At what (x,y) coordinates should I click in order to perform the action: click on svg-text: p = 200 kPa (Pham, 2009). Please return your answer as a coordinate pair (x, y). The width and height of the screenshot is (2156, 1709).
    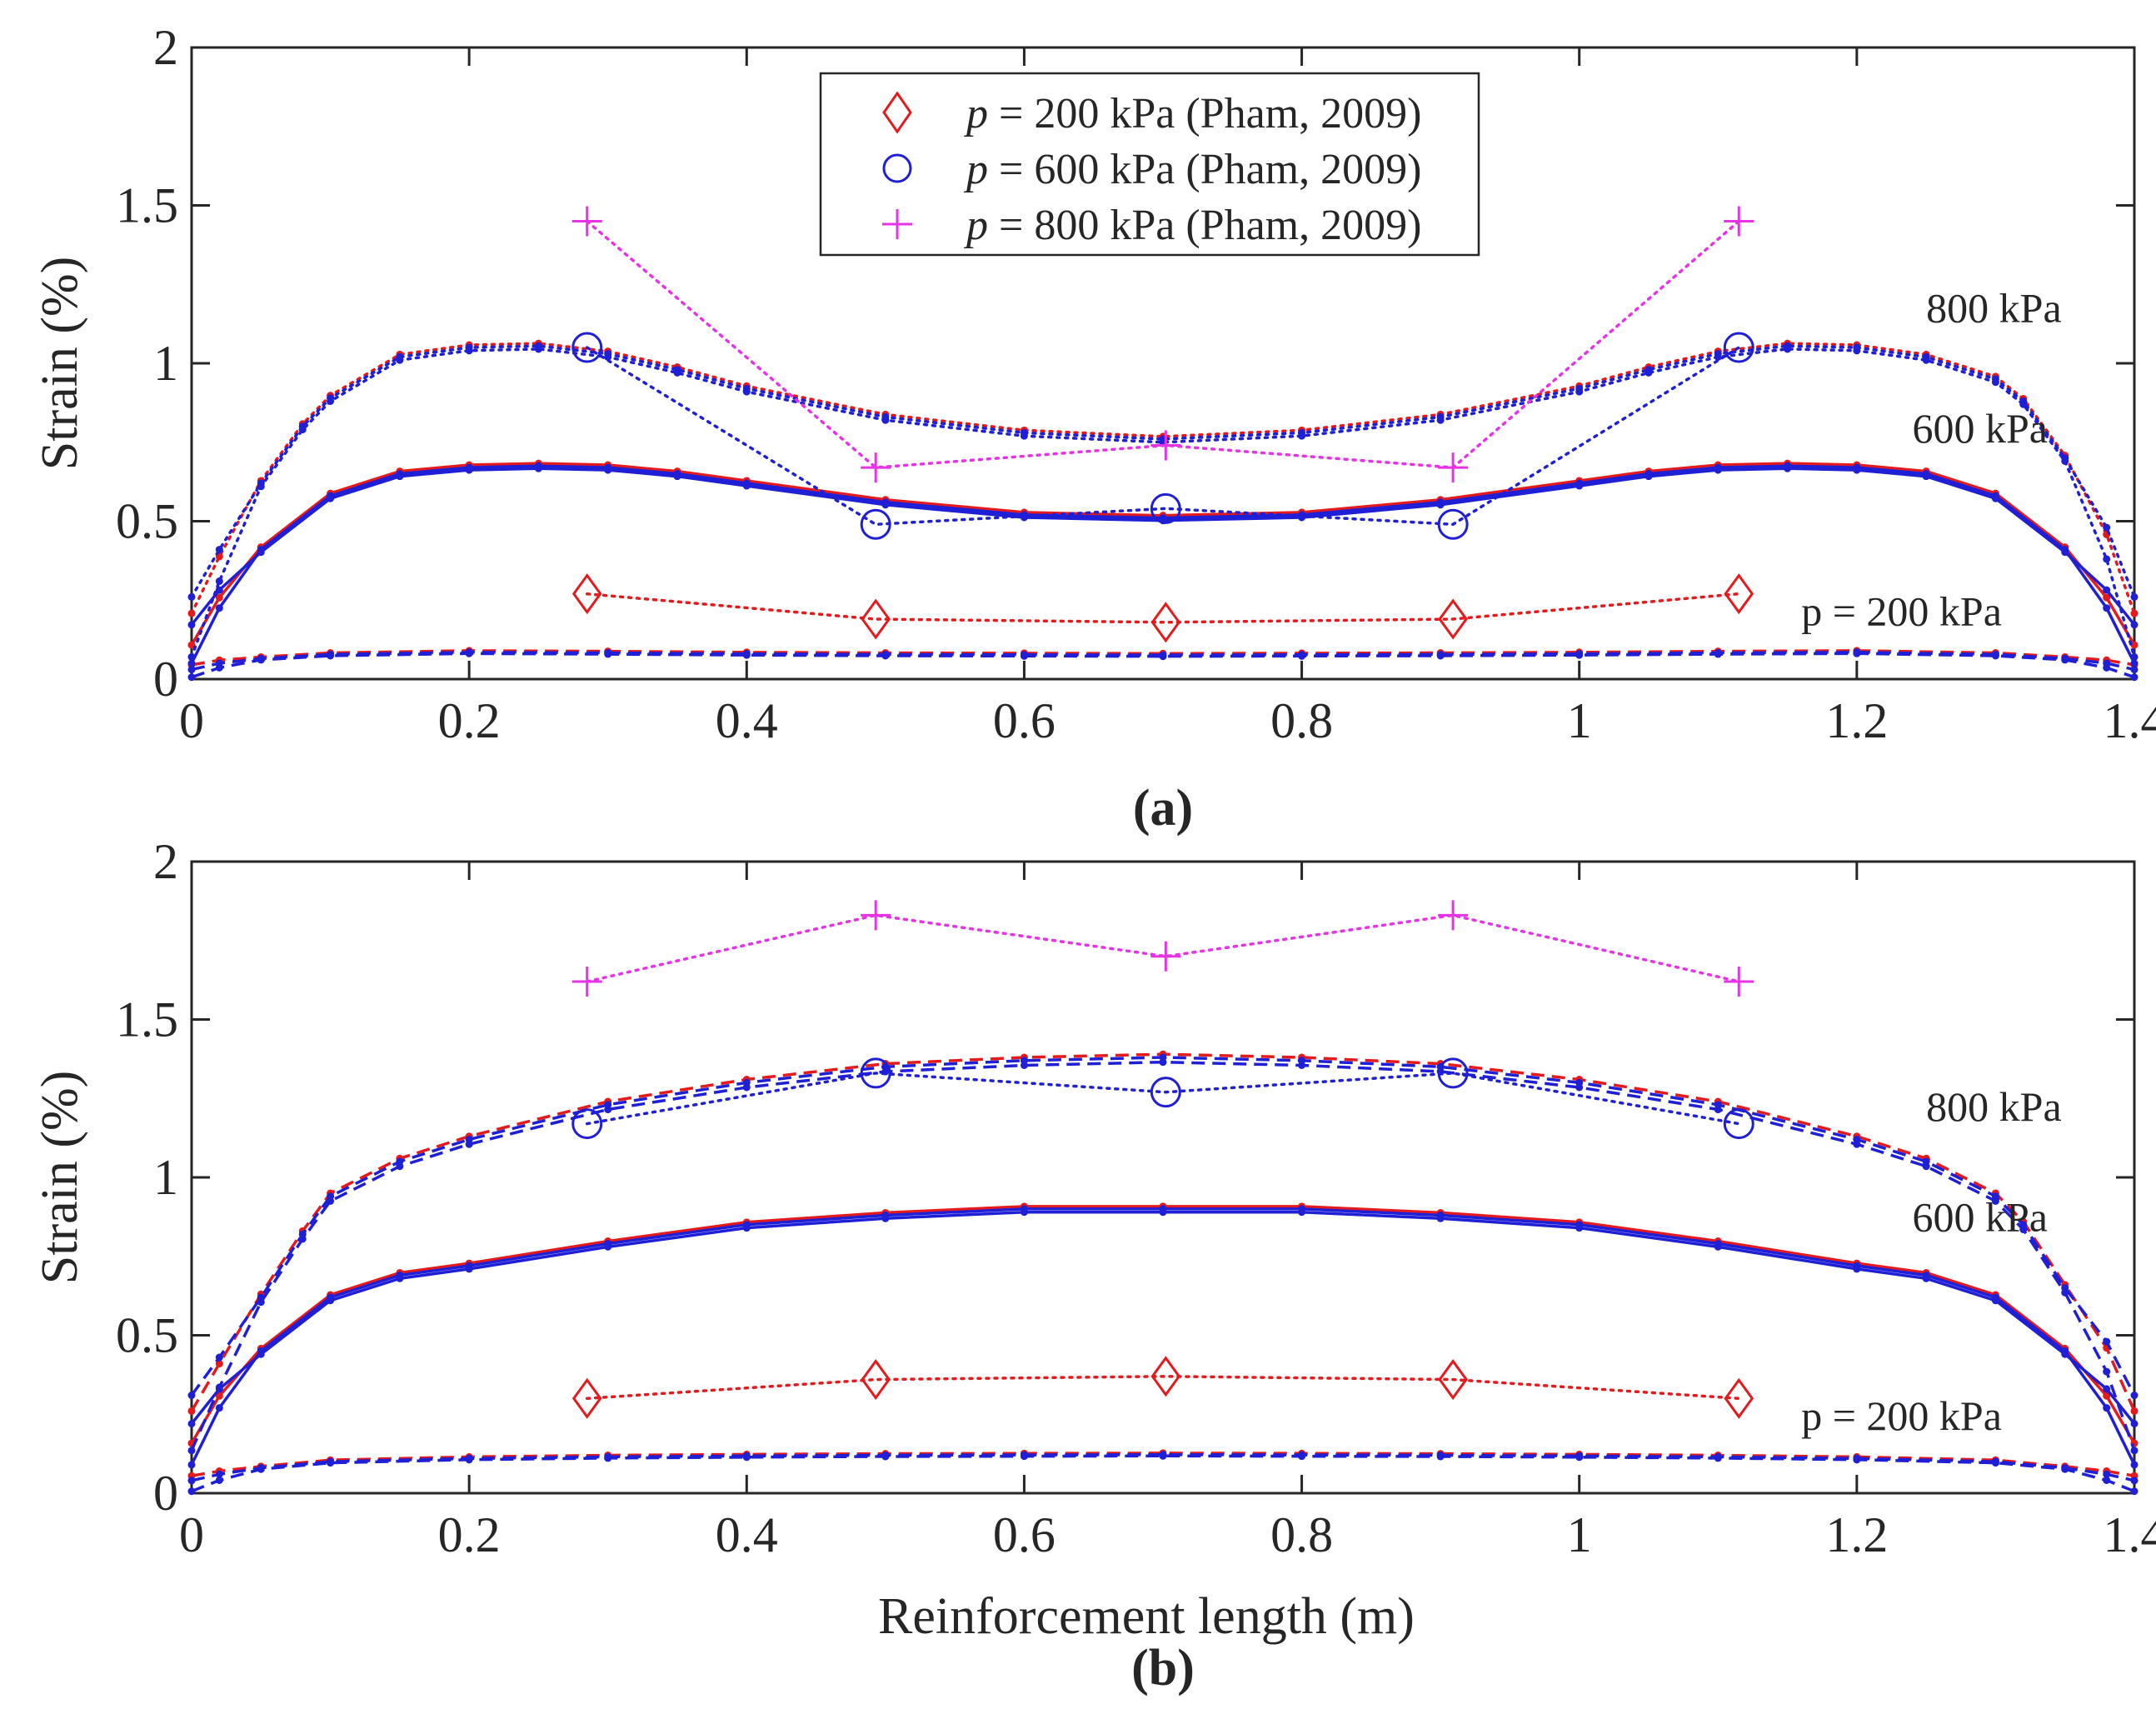
    Looking at the image, I should click on (1192, 113).